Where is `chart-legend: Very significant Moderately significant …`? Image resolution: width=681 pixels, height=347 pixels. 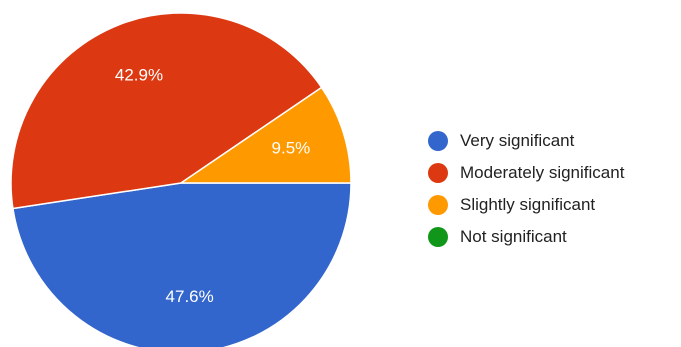
chart-legend: Very significant Moderately significant … is located at coordinates (526, 189).